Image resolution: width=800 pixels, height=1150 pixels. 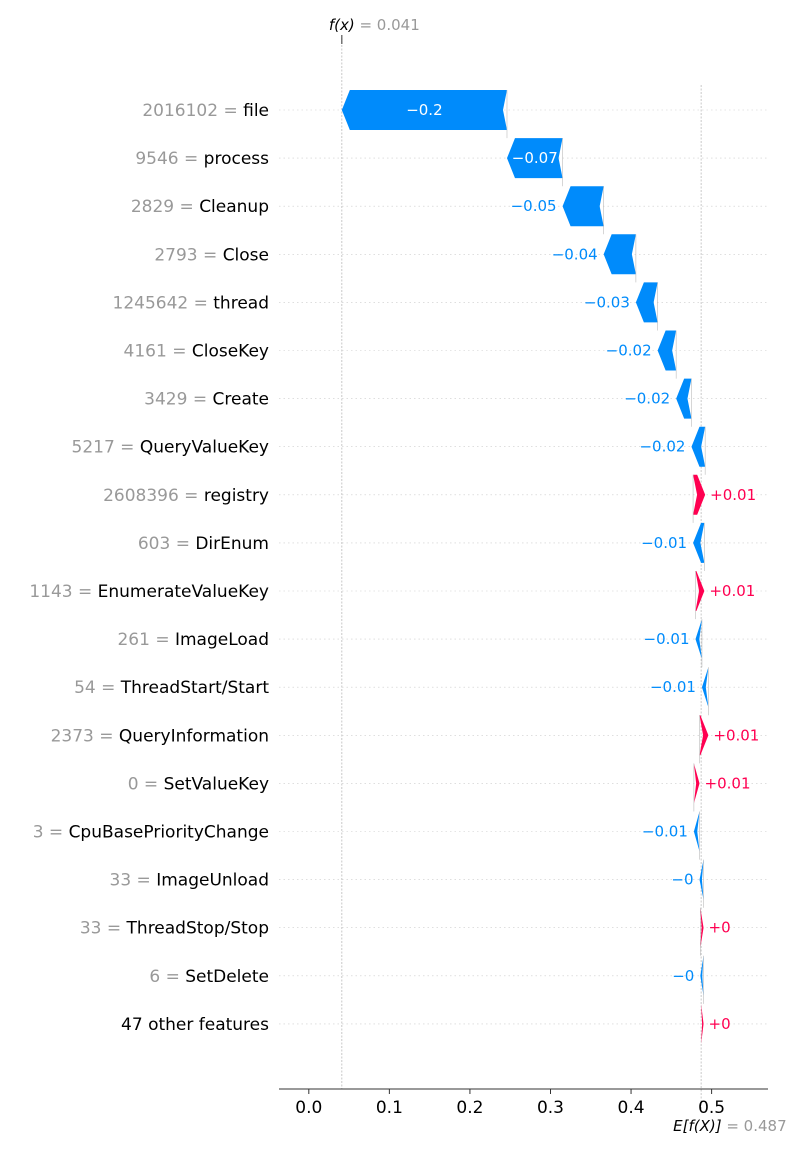 What do you see at coordinates (241, 303) in the screenshot?
I see `feature-name: thread` at bounding box center [241, 303].